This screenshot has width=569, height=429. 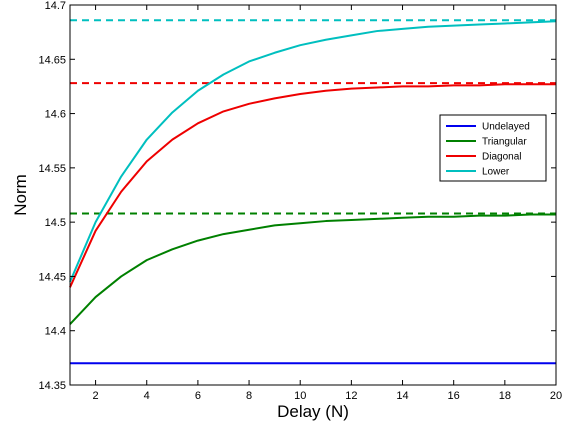 I want to click on x-tick-label: 4, so click(x=147, y=396).